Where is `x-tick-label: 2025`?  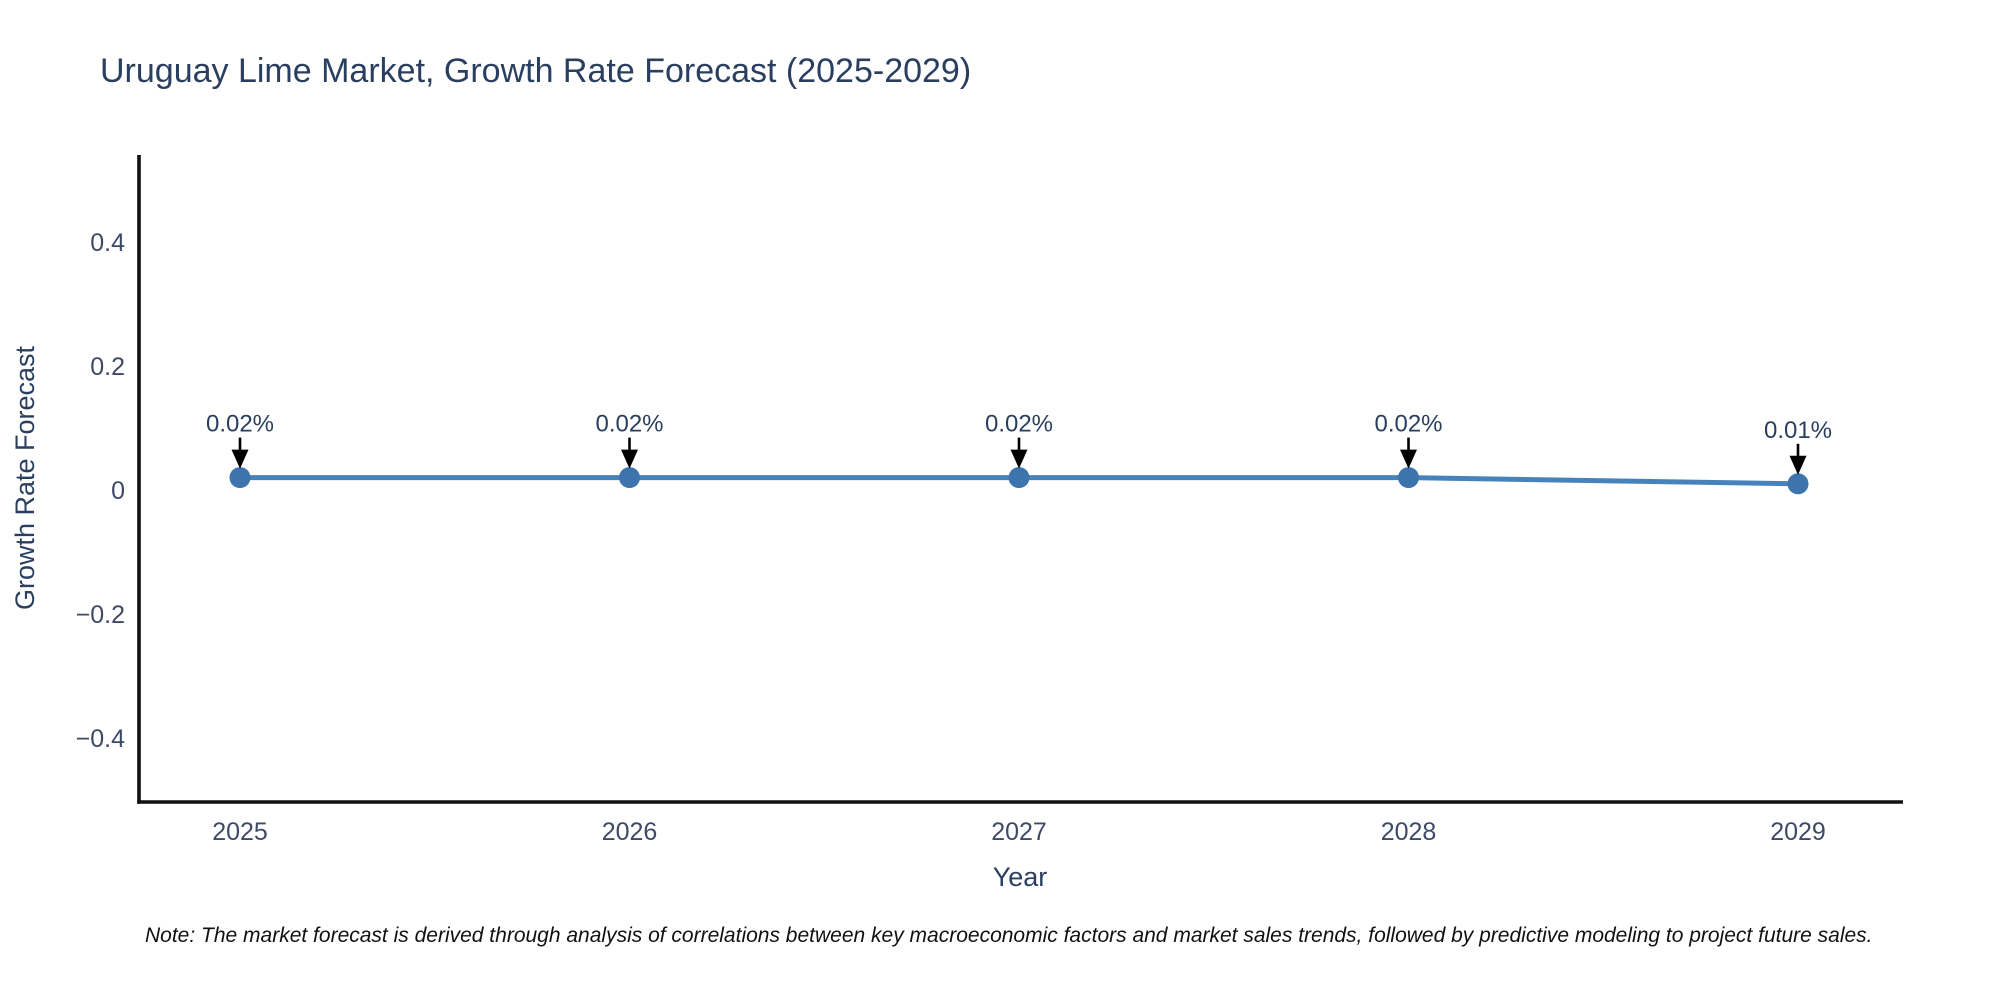
x-tick-label: 2025 is located at coordinates (240, 832).